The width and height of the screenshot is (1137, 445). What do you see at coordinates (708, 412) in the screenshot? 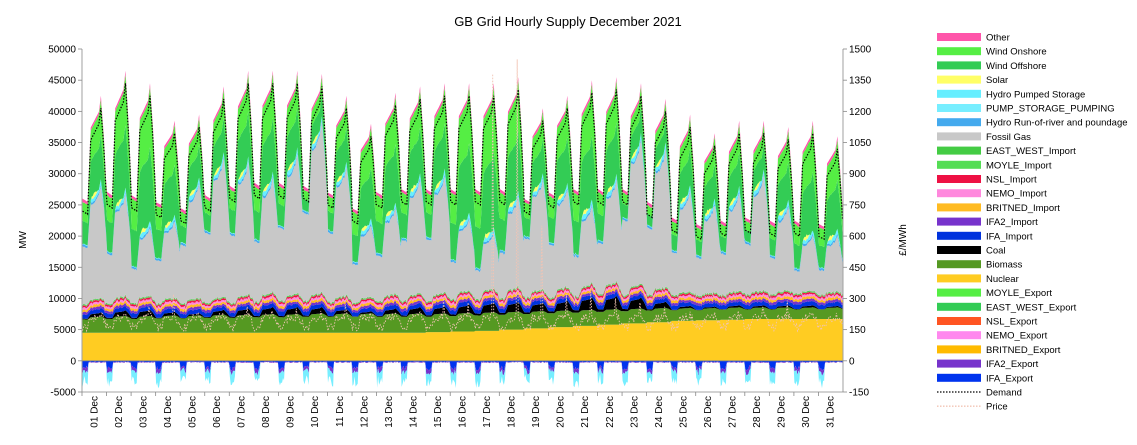
I see `x-tick-label: 26 Dec` at bounding box center [708, 412].